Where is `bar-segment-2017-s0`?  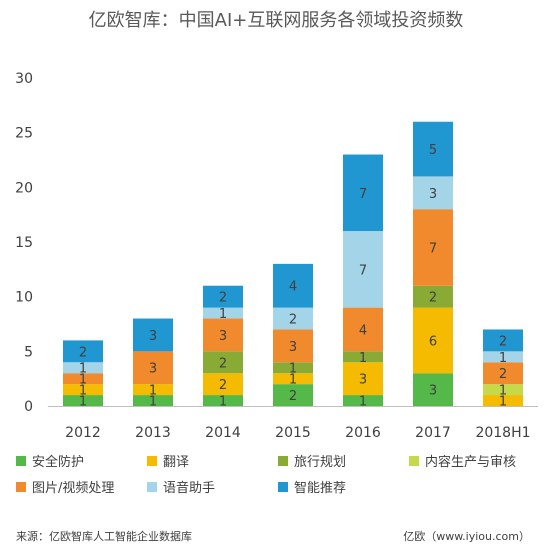
bar-segment-2017-s0 is located at coordinates (433, 389).